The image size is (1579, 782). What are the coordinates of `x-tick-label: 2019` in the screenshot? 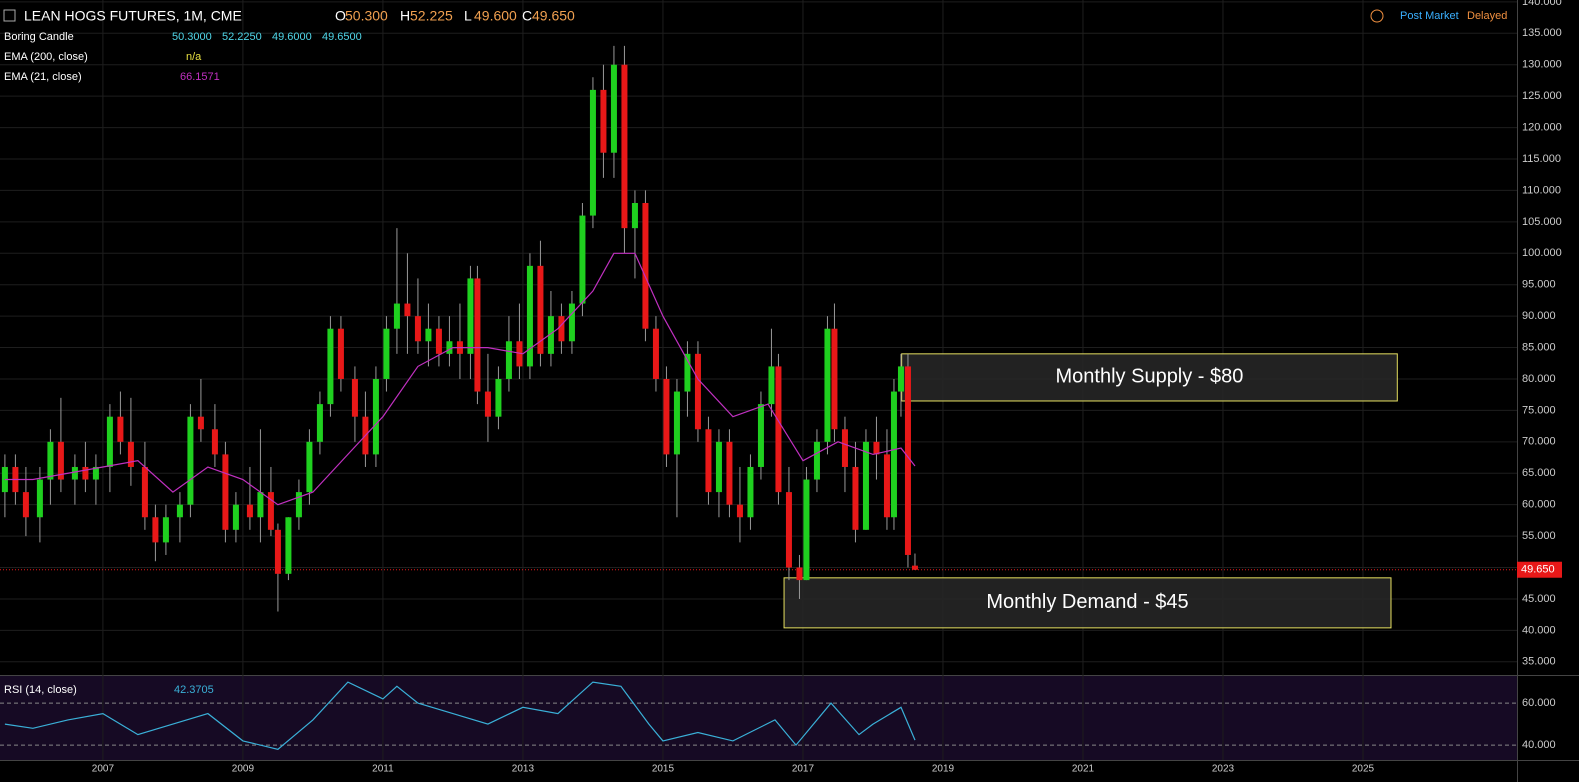 It's located at (943, 769).